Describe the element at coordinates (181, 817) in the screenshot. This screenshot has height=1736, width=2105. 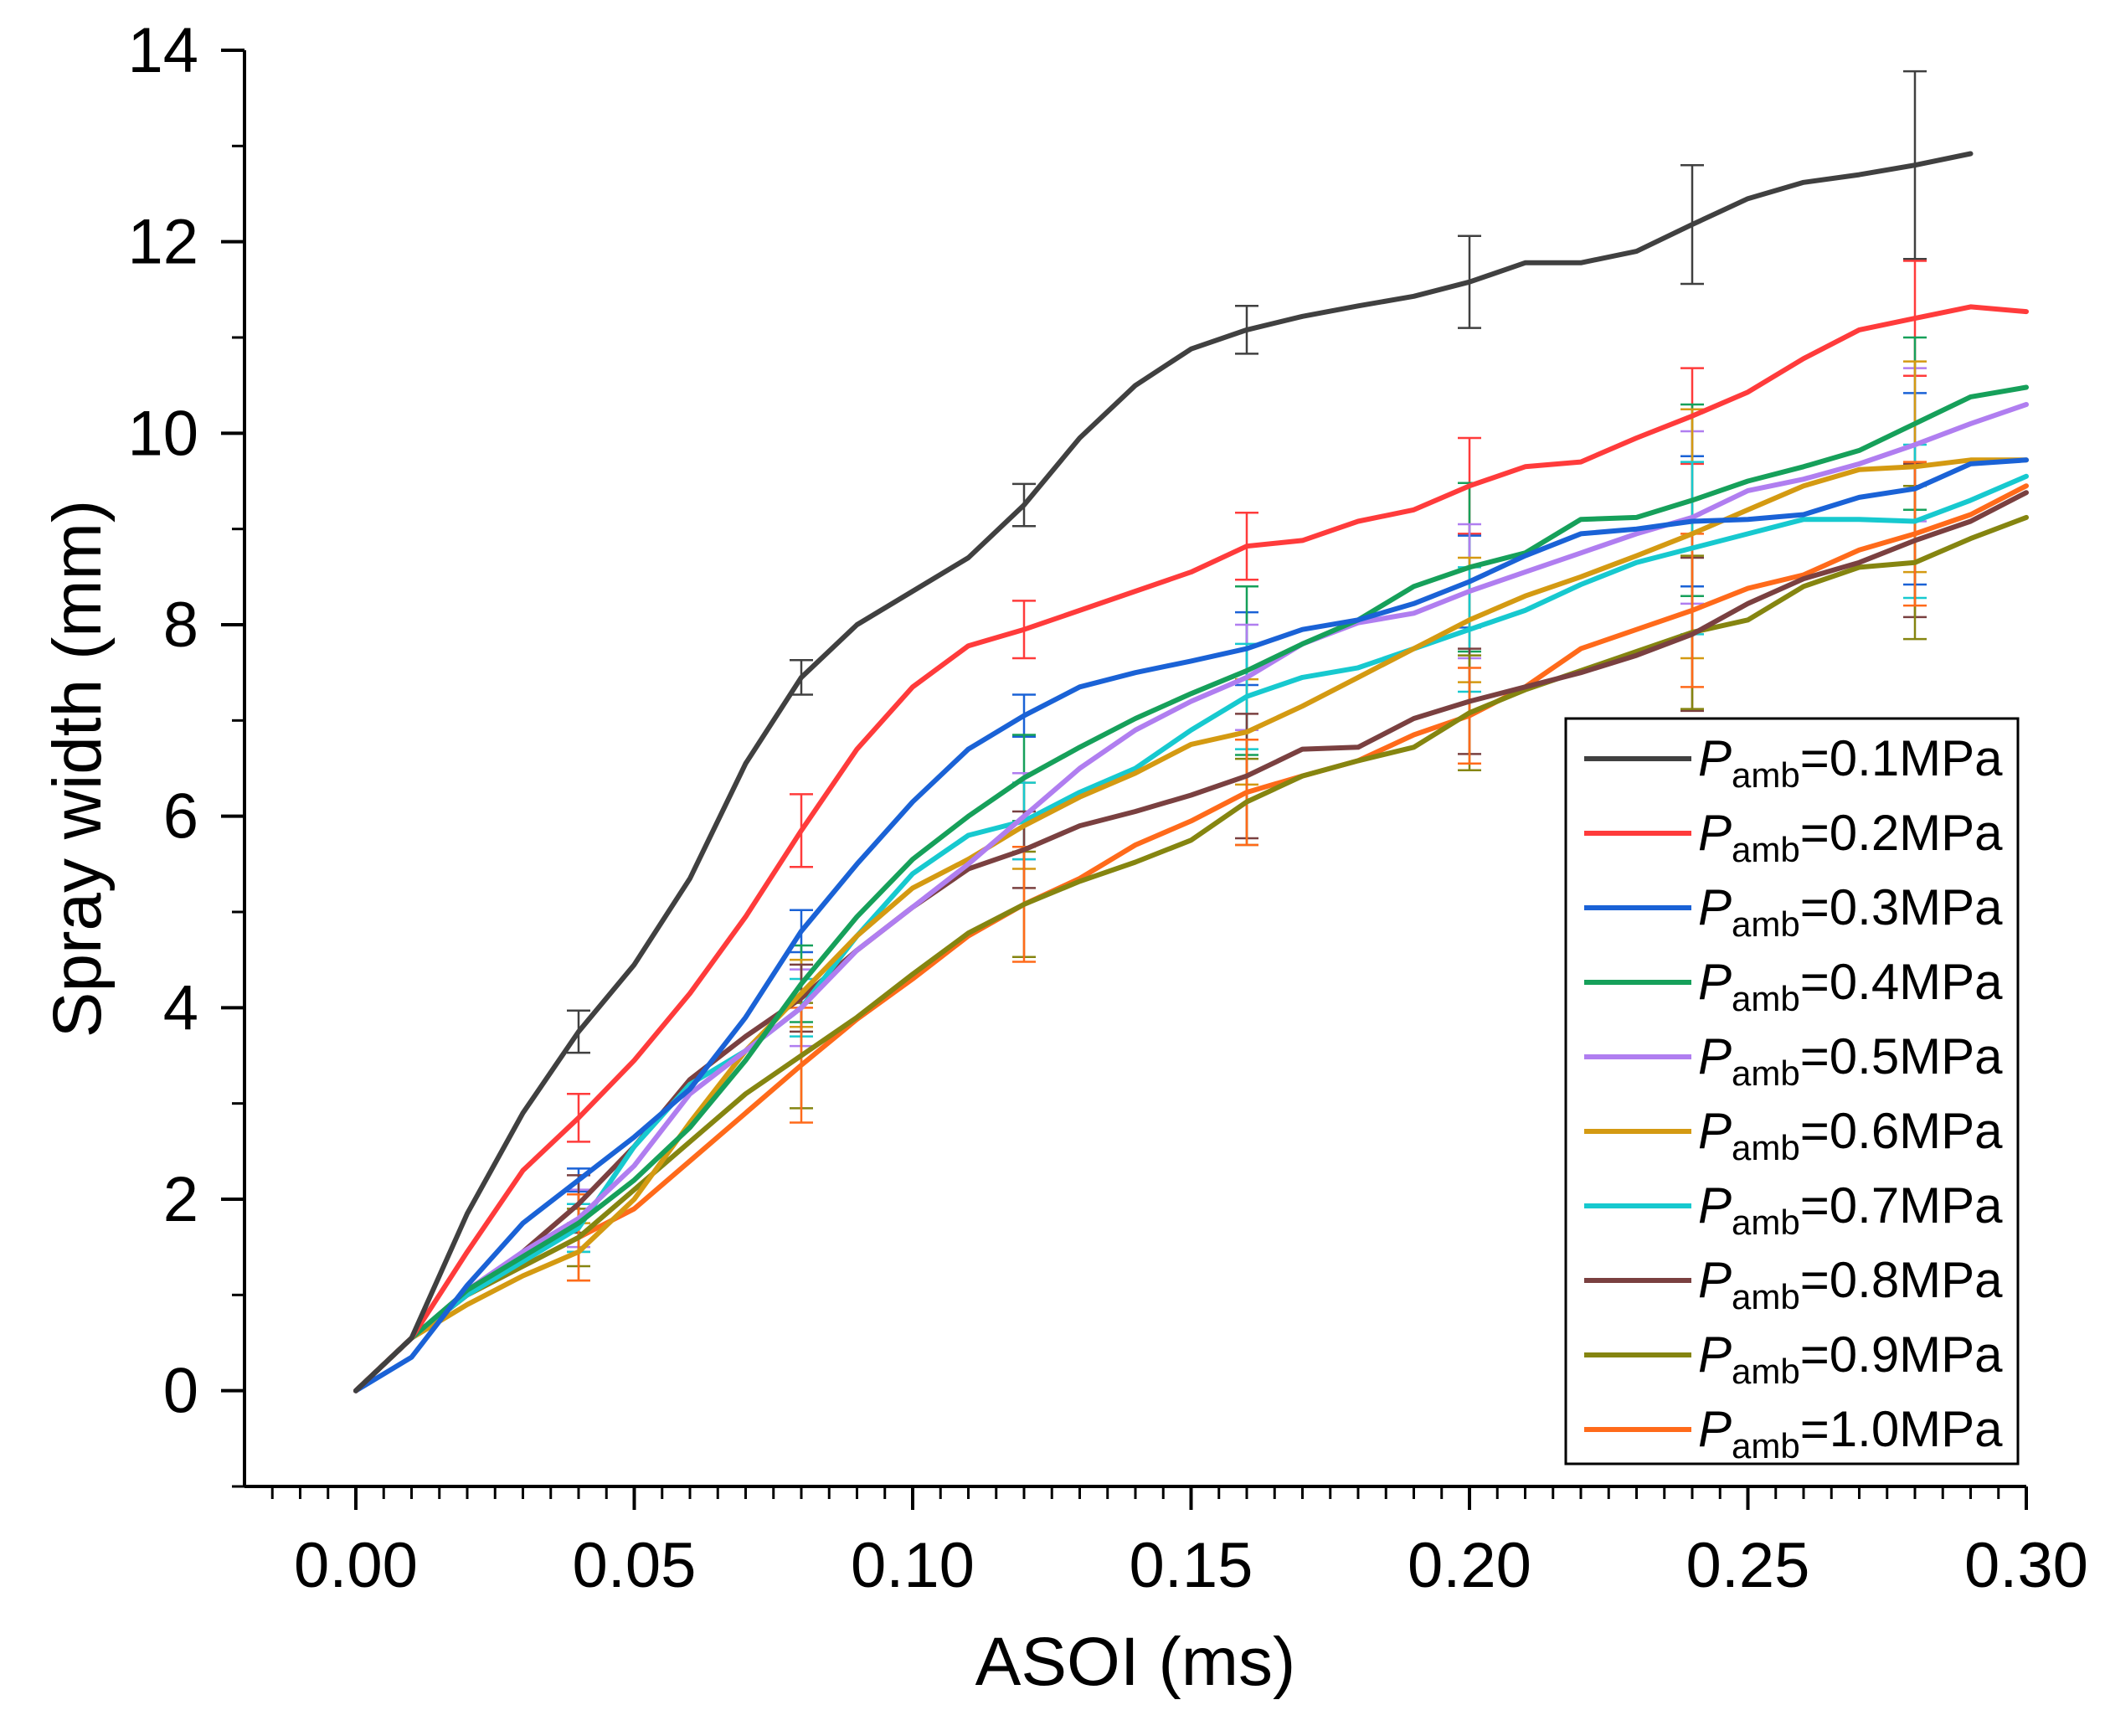
I see `y-tick-label: 6` at that location.